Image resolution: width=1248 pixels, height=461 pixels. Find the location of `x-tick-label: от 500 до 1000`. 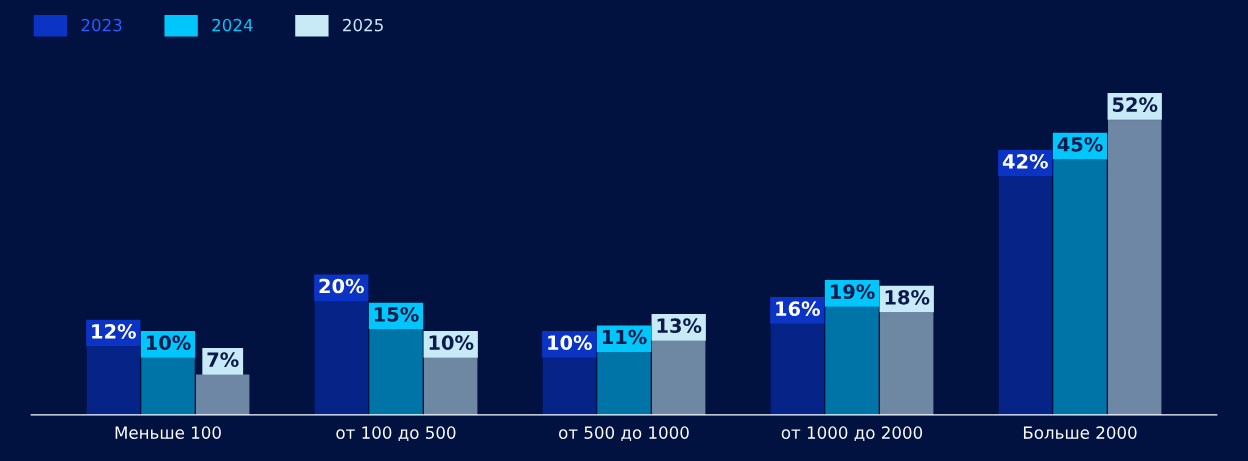

x-tick-label: от 500 до 1000 is located at coordinates (624, 433).